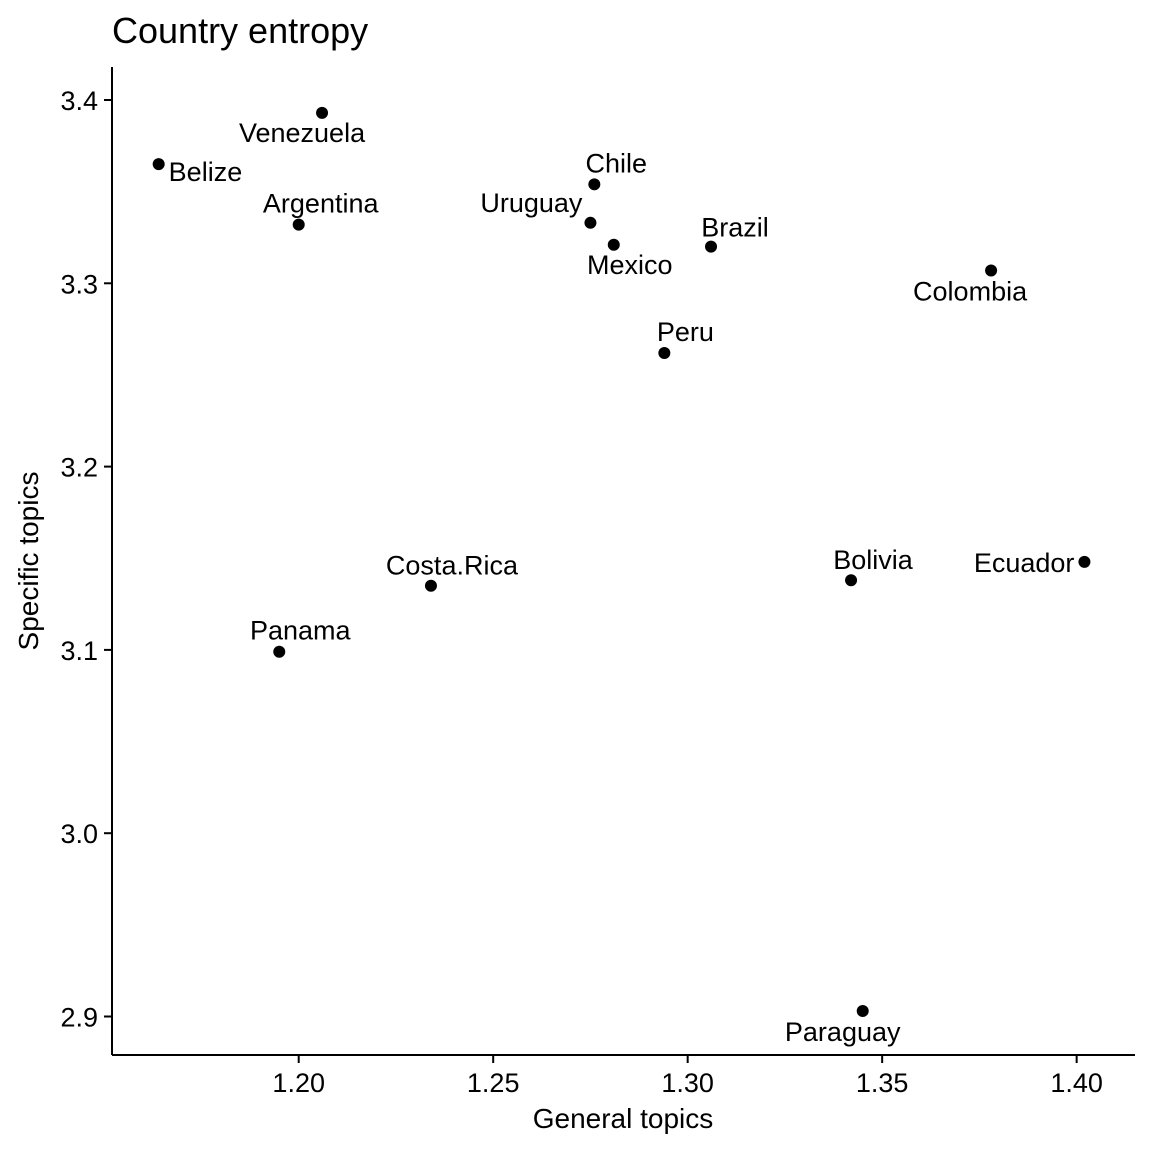 The image size is (1152, 1152). What do you see at coordinates (28, 561) in the screenshot?
I see `y-axis-title: Specific topics` at bounding box center [28, 561].